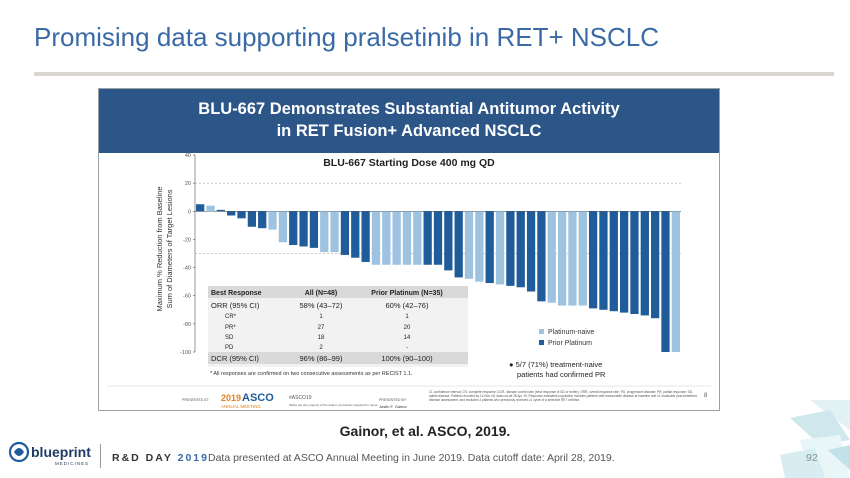 Image resolution: width=850 pixels, height=478 pixels. What do you see at coordinates (321, 317) in the screenshot?
I see `table-cell-1-1: 1` at bounding box center [321, 317].